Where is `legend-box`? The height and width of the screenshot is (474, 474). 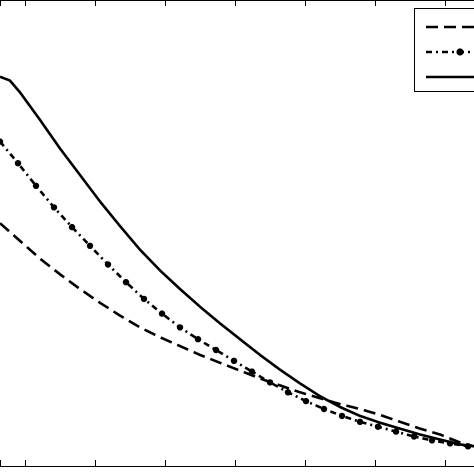 legend-box is located at coordinates (444, 50).